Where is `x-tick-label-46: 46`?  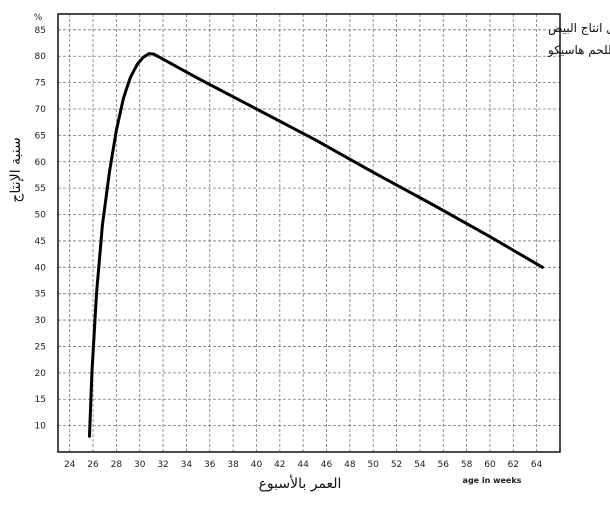 x-tick-label-46: 46 is located at coordinates (327, 465).